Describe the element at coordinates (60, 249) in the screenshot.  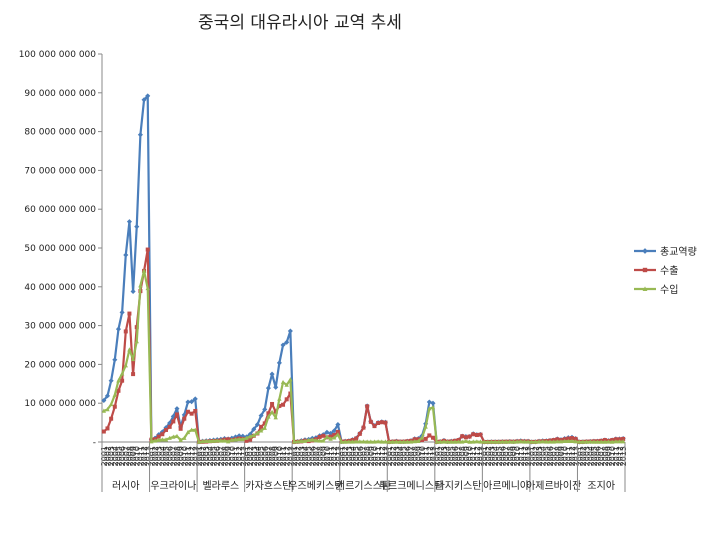
I see `y-tick-label: 50 000 000 000` at that location.